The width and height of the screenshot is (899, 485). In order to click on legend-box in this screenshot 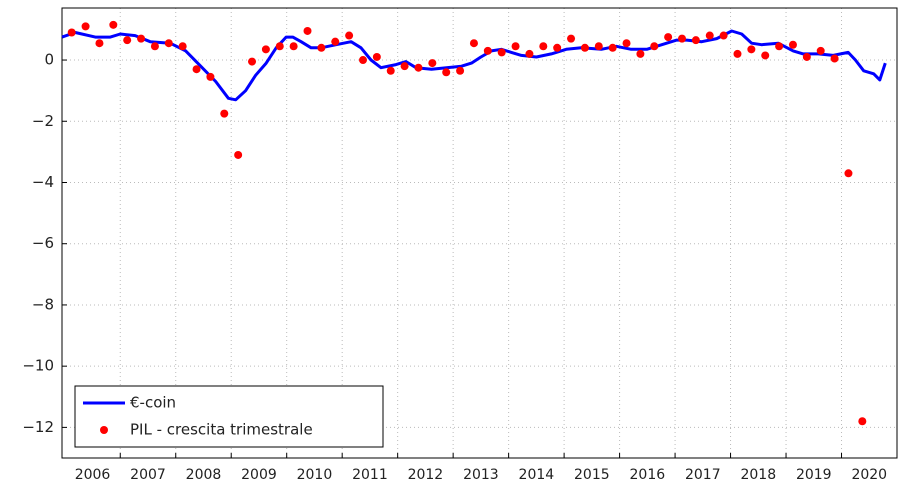, I will do `click(229, 416)`.